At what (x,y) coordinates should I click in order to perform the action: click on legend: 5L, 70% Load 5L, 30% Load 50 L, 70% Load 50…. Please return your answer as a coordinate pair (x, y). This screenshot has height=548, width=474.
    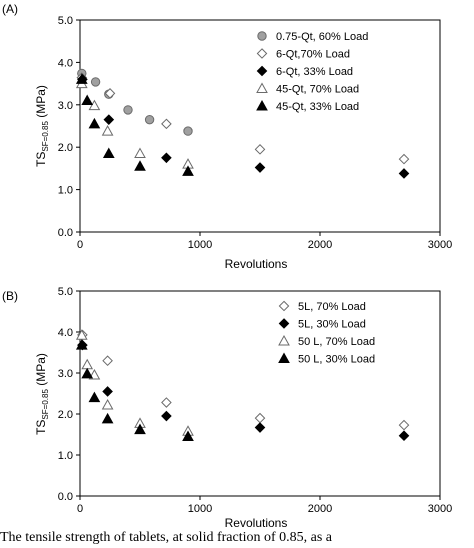
    Looking at the image, I should click on (326, 333).